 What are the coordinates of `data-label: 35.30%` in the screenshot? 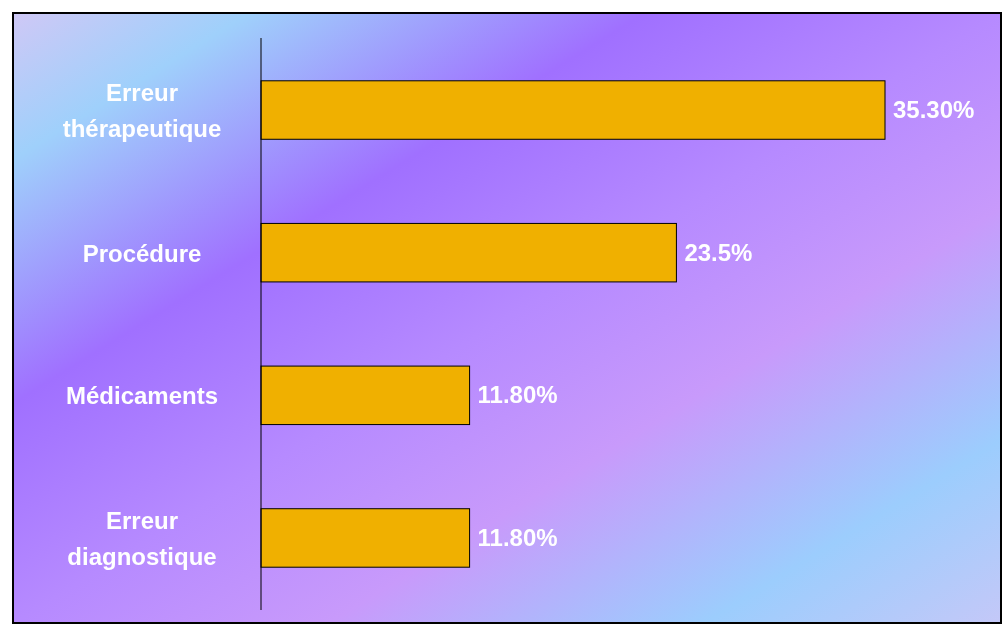 It's located at (934, 110).